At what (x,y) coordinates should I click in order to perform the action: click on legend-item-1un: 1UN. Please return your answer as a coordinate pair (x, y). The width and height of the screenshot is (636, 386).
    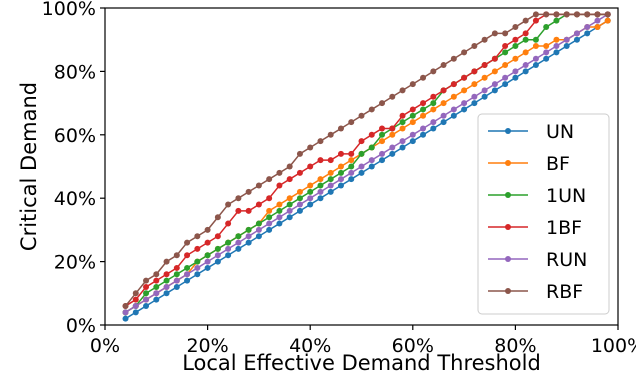
    Looking at the image, I should click on (537, 196).